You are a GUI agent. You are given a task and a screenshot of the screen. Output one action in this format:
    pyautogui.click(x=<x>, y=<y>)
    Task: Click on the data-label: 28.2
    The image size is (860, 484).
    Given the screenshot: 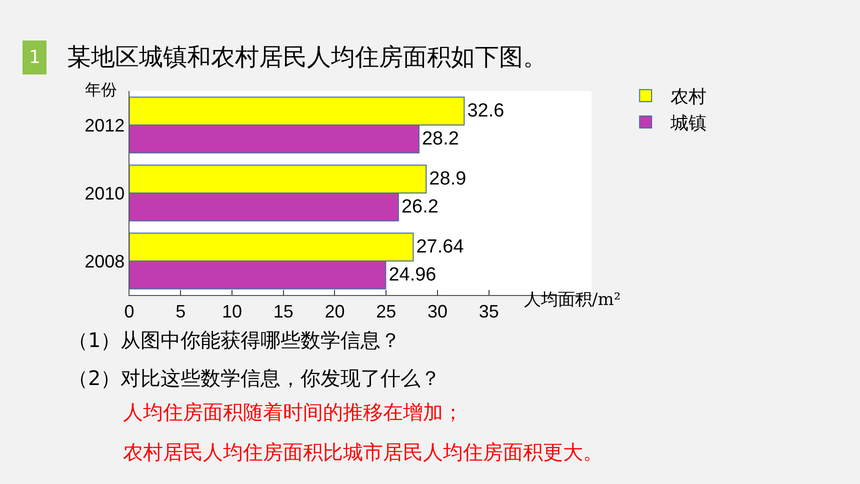 What is the action you would take?
    pyautogui.click(x=440, y=139)
    